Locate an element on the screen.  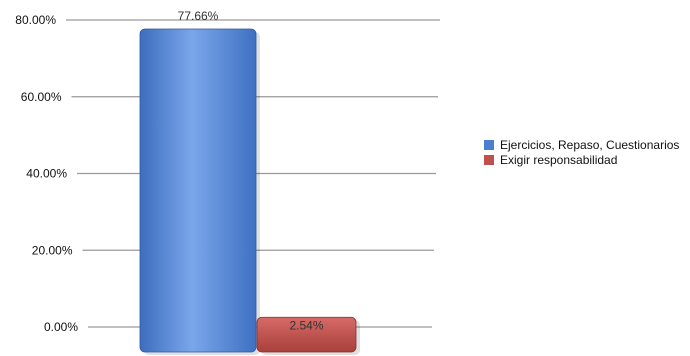
y-tick-label: 20.00% is located at coordinates (52, 250).